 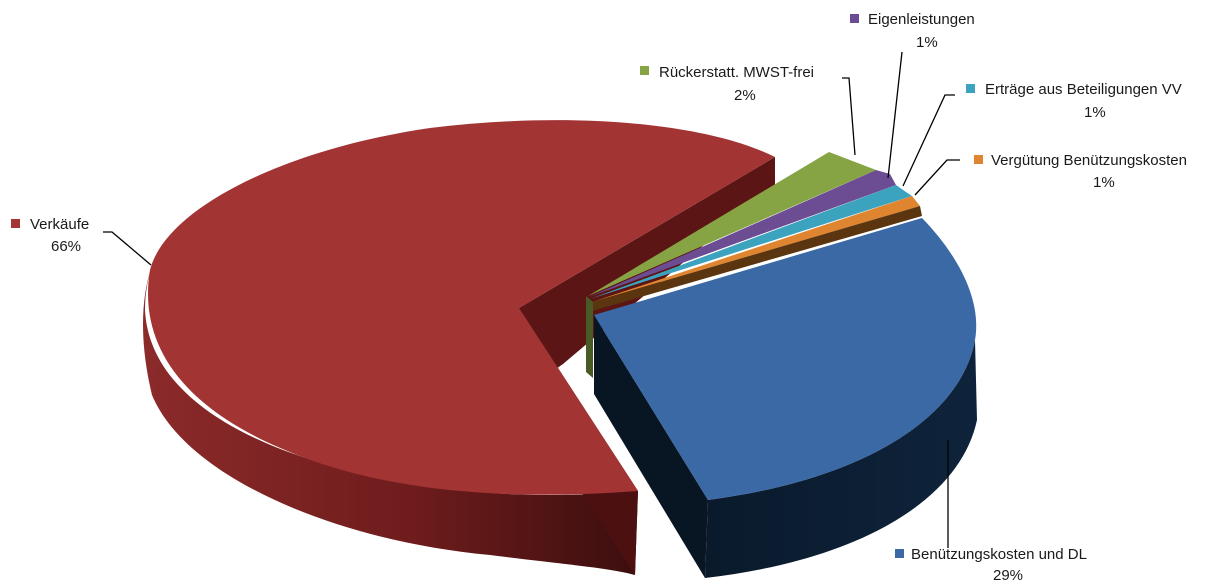 I want to click on legend-marker-ertraege, so click(x=970, y=88).